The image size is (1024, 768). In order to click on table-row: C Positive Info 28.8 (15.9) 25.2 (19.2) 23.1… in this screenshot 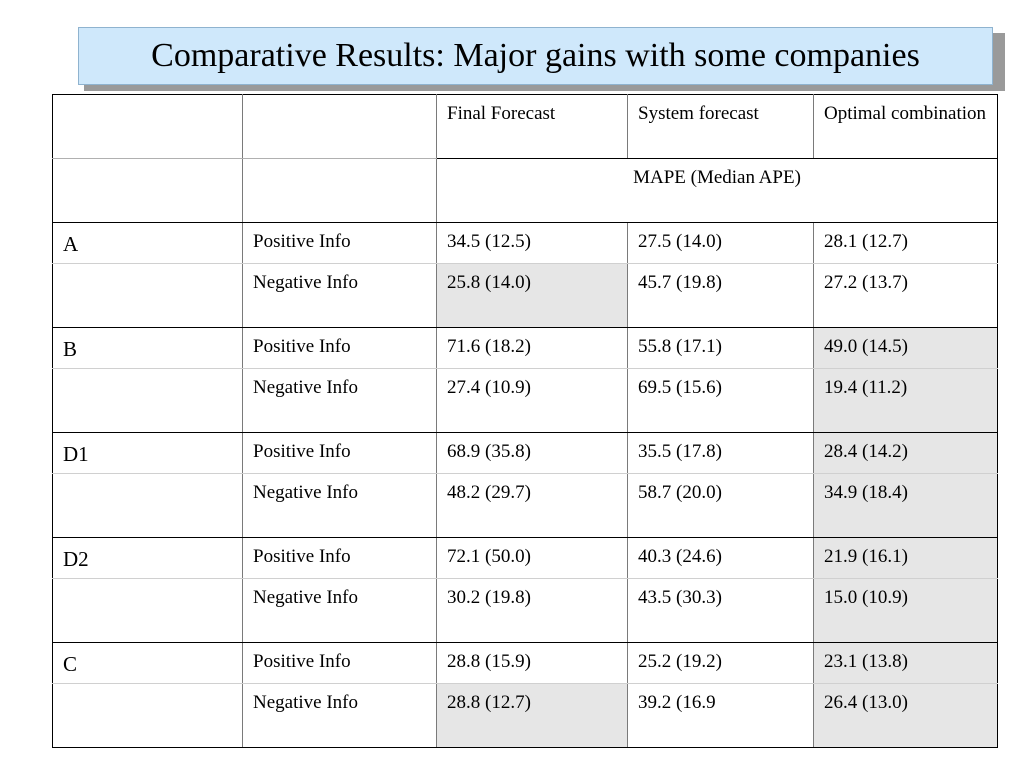, I will do `click(525, 663)`.